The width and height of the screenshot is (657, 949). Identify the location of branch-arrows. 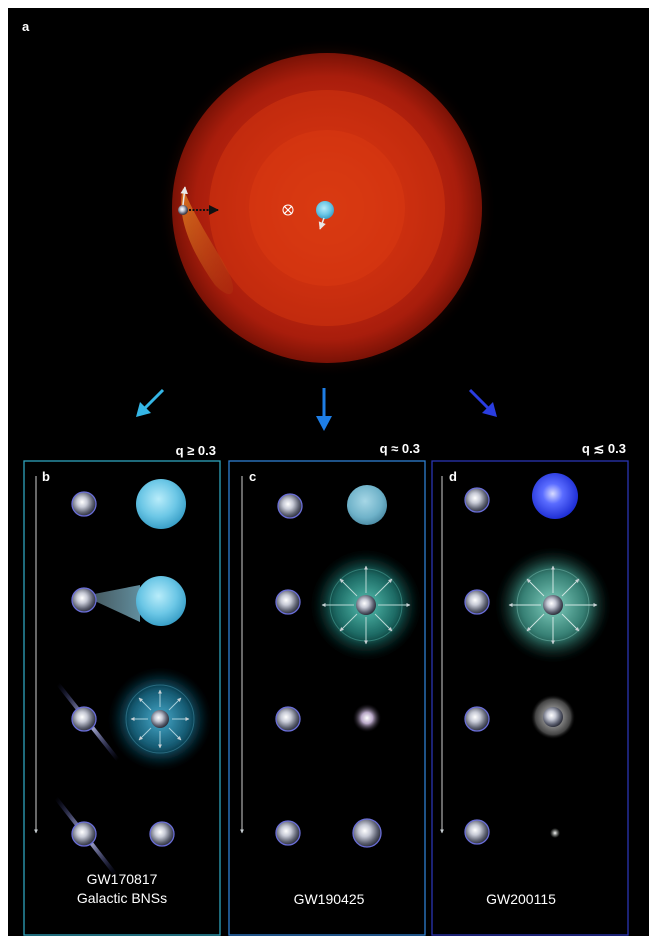
(316, 409).